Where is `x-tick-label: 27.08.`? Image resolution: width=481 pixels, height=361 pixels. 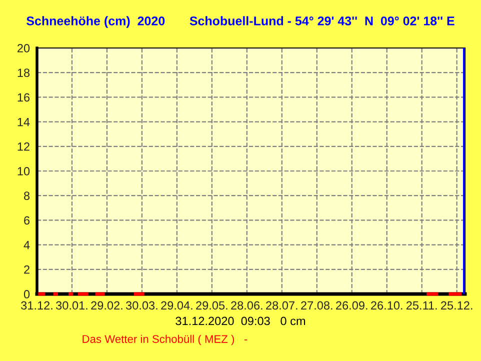
x-tick-label: 27.08. is located at coordinates (316, 305).